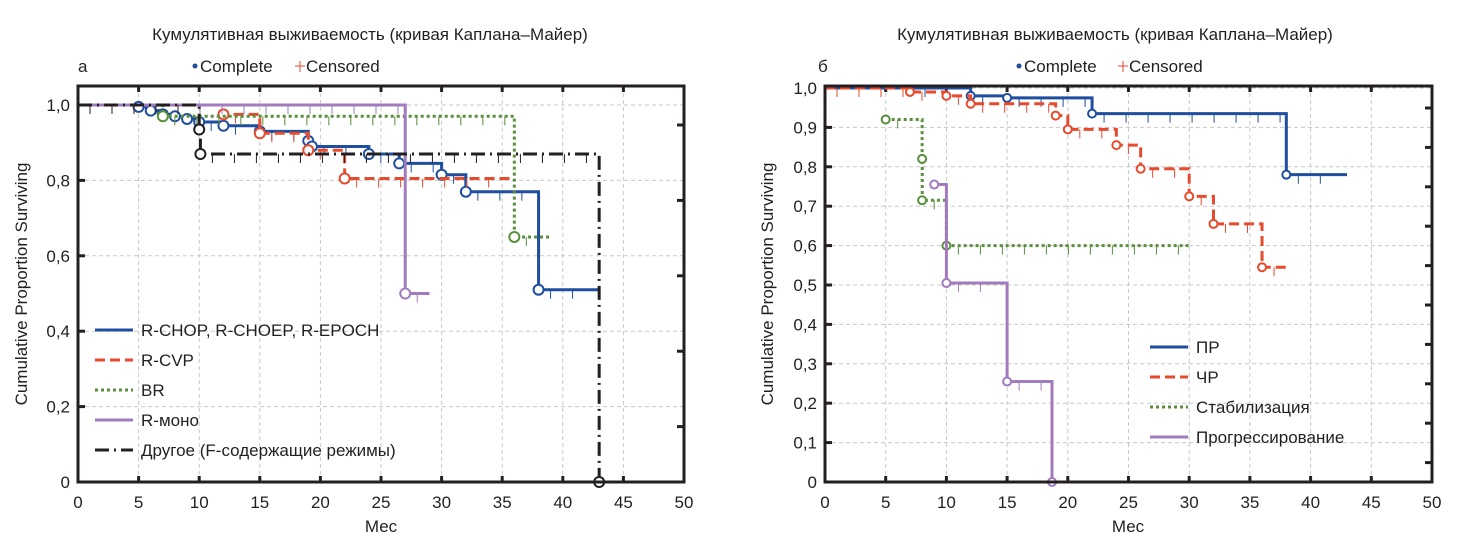 Image resolution: width=1462 pixels, height=555 pixels. What do you see at coordinates (153, 390) in the screenshot?
I see `legend-label: BR` at bounding box center [153, 390].